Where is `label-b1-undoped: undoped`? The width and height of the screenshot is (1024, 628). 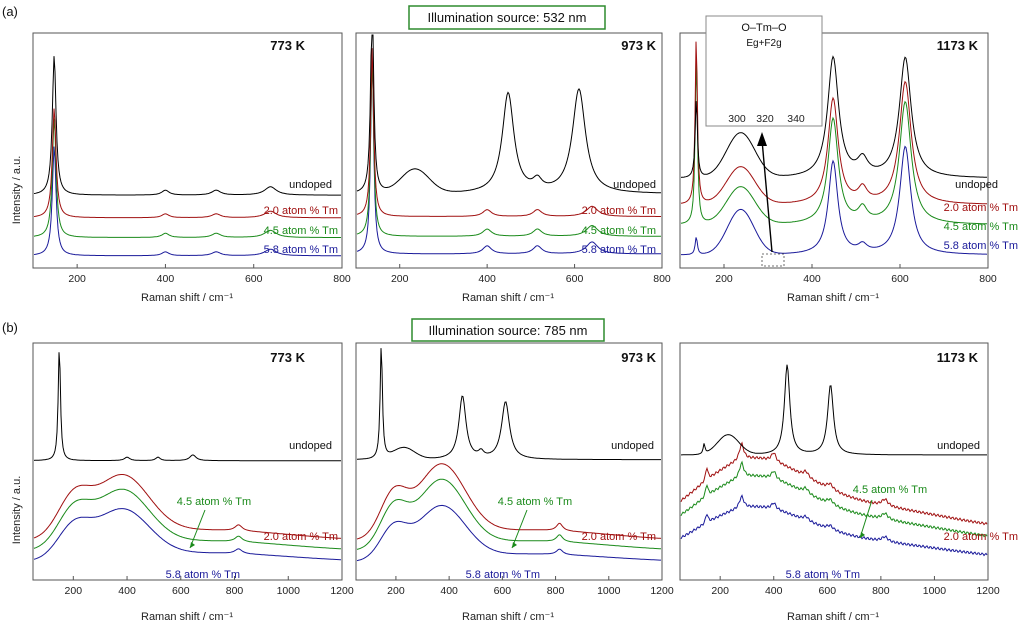
label-b1-undoped: undoped is located at coordinates (310, 446).